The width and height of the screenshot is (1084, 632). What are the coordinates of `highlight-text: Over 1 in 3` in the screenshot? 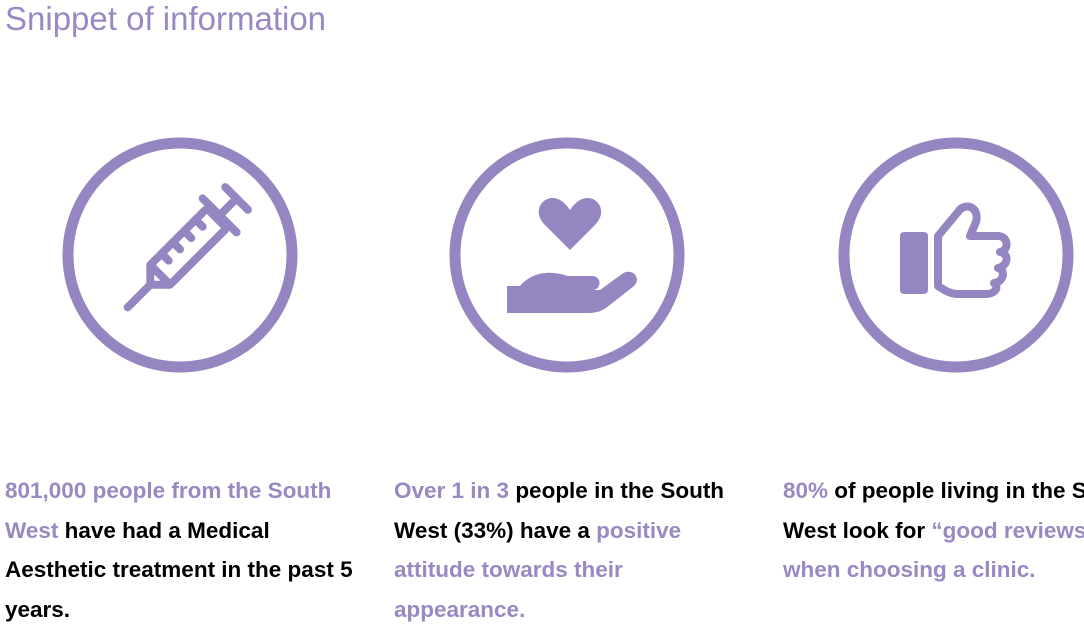 It's located at (452, 490).